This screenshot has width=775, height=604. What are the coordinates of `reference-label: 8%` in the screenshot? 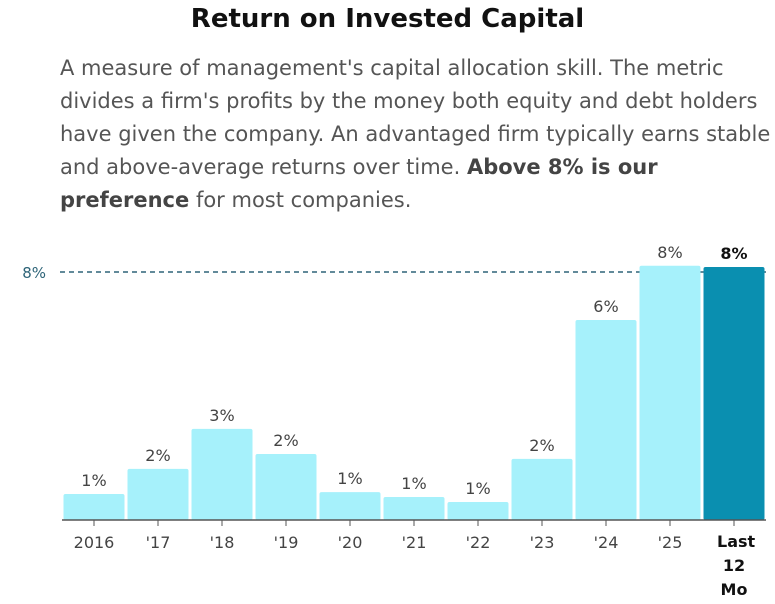 It's located at (34, 273).